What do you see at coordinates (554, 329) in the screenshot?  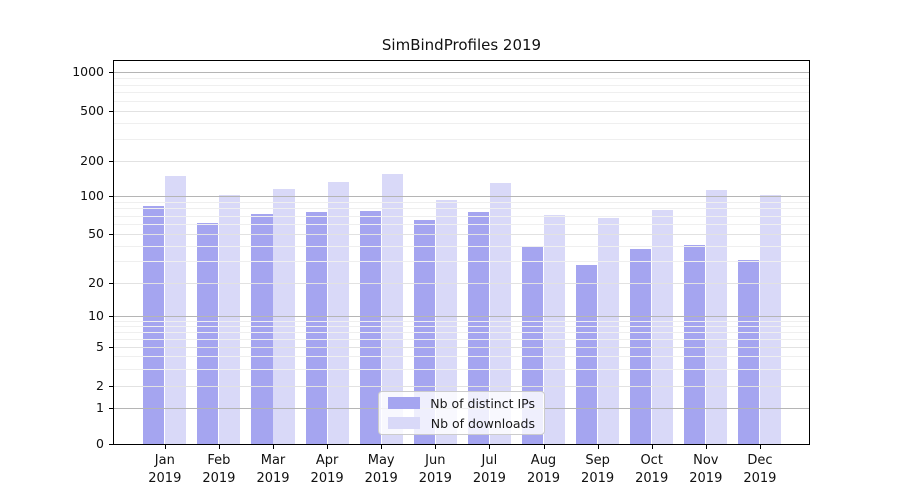 I see `bar-downloads-aug` at bounding box center [554, 329].